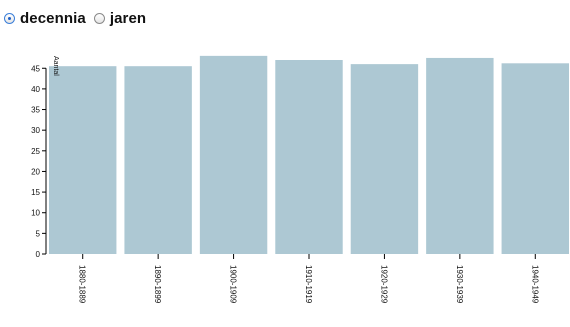 The width and height of the screenshot is (570, 327). What do you see at coordinates (534, 284) in the screenshot?
I see `x-tick-label-1940-1949: 1940-1949` at bounding box center [534, 284].